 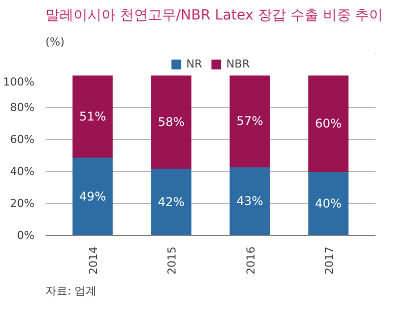 I want to click on y-tick-label: 0%, so click(x=25, y=235).